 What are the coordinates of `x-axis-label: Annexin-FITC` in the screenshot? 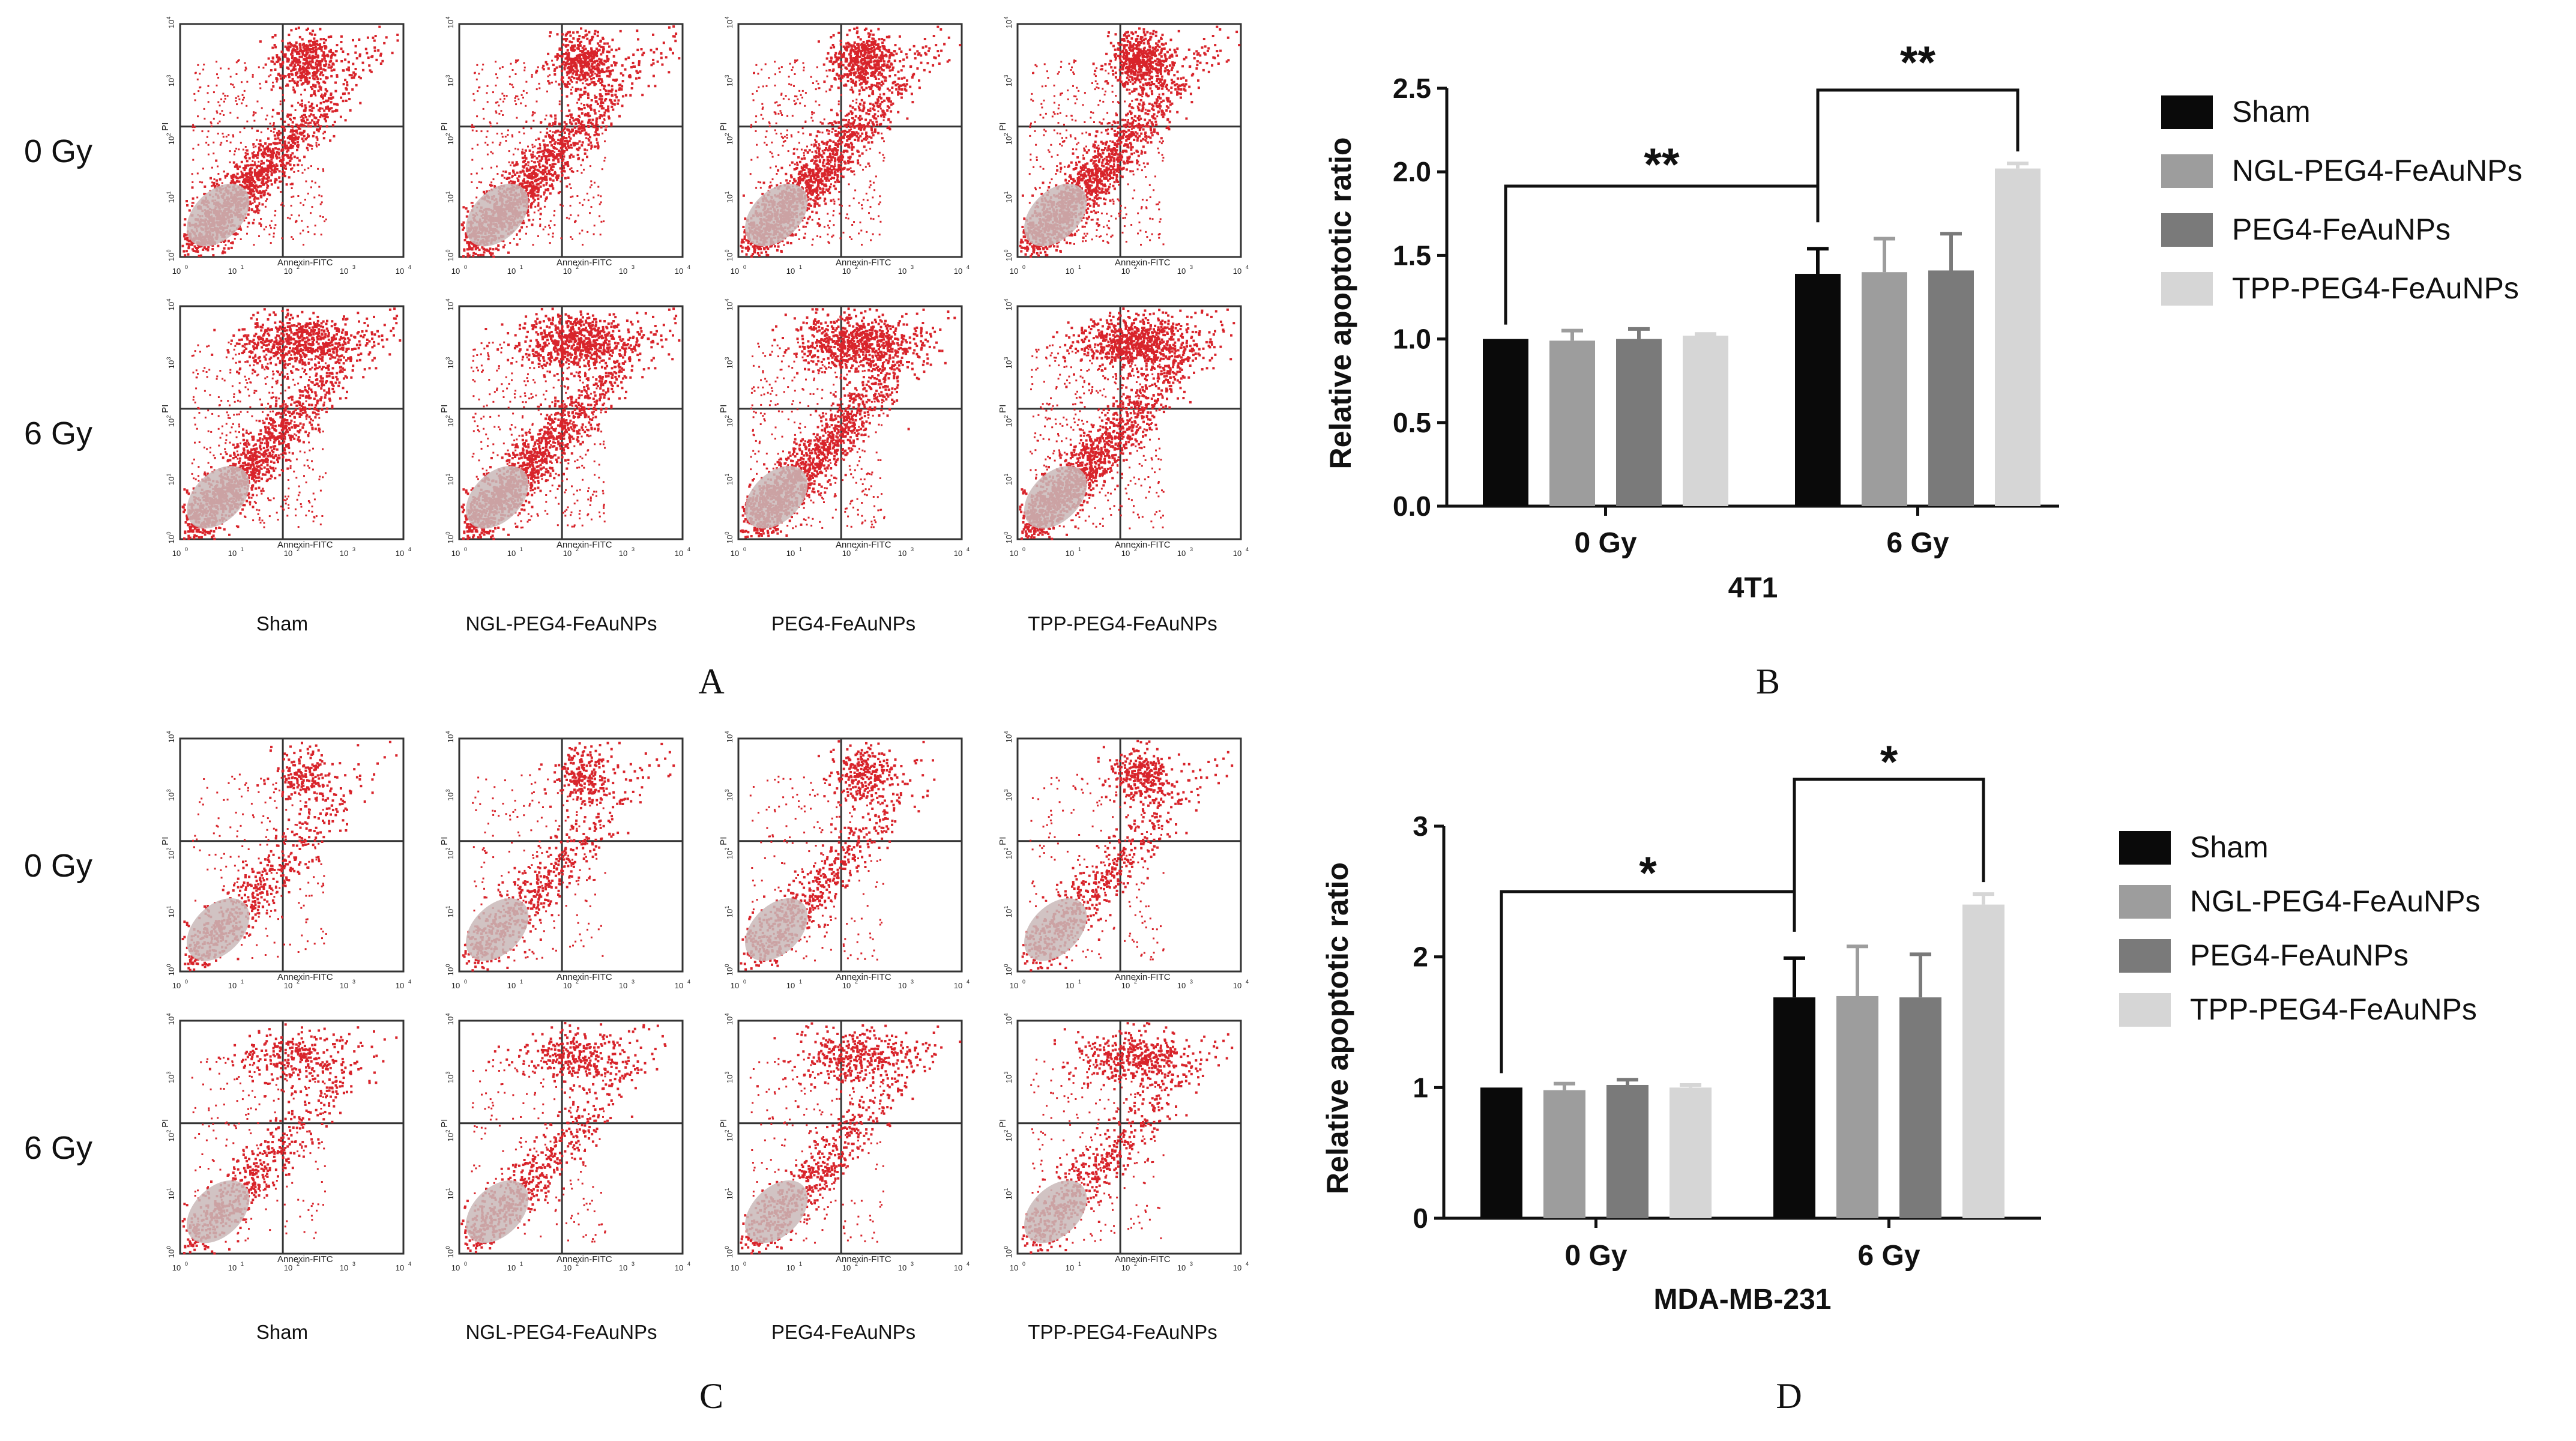 It's located at (305, 263).